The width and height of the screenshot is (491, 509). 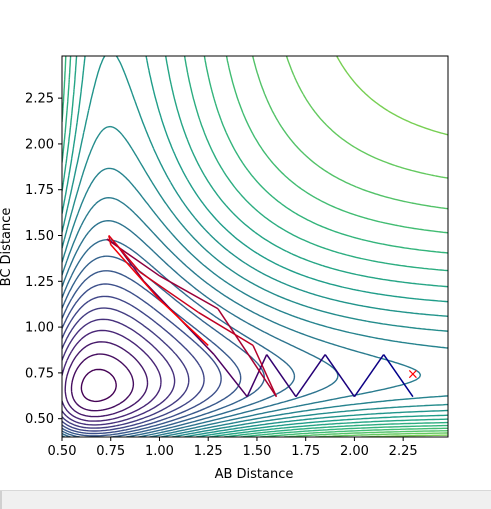 What do you see at coordinates (43, 259) in the screenshot?
I see `y-axis-ticks: 0.50 0.75 1.00 1.25 1.50 1.75 2.00 2.25` at bounding box center [43, 259].